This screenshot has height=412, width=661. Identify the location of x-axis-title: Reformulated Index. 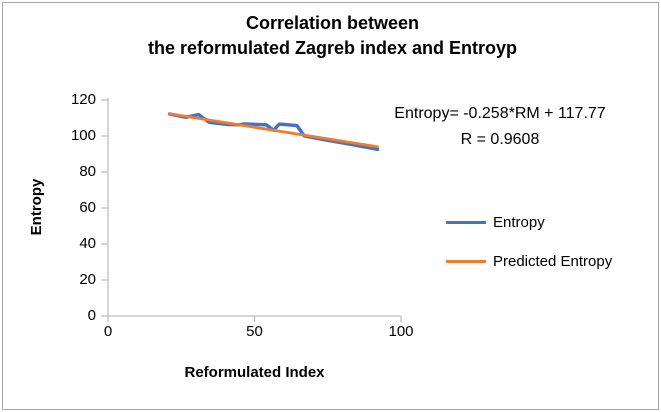
(254, 372).